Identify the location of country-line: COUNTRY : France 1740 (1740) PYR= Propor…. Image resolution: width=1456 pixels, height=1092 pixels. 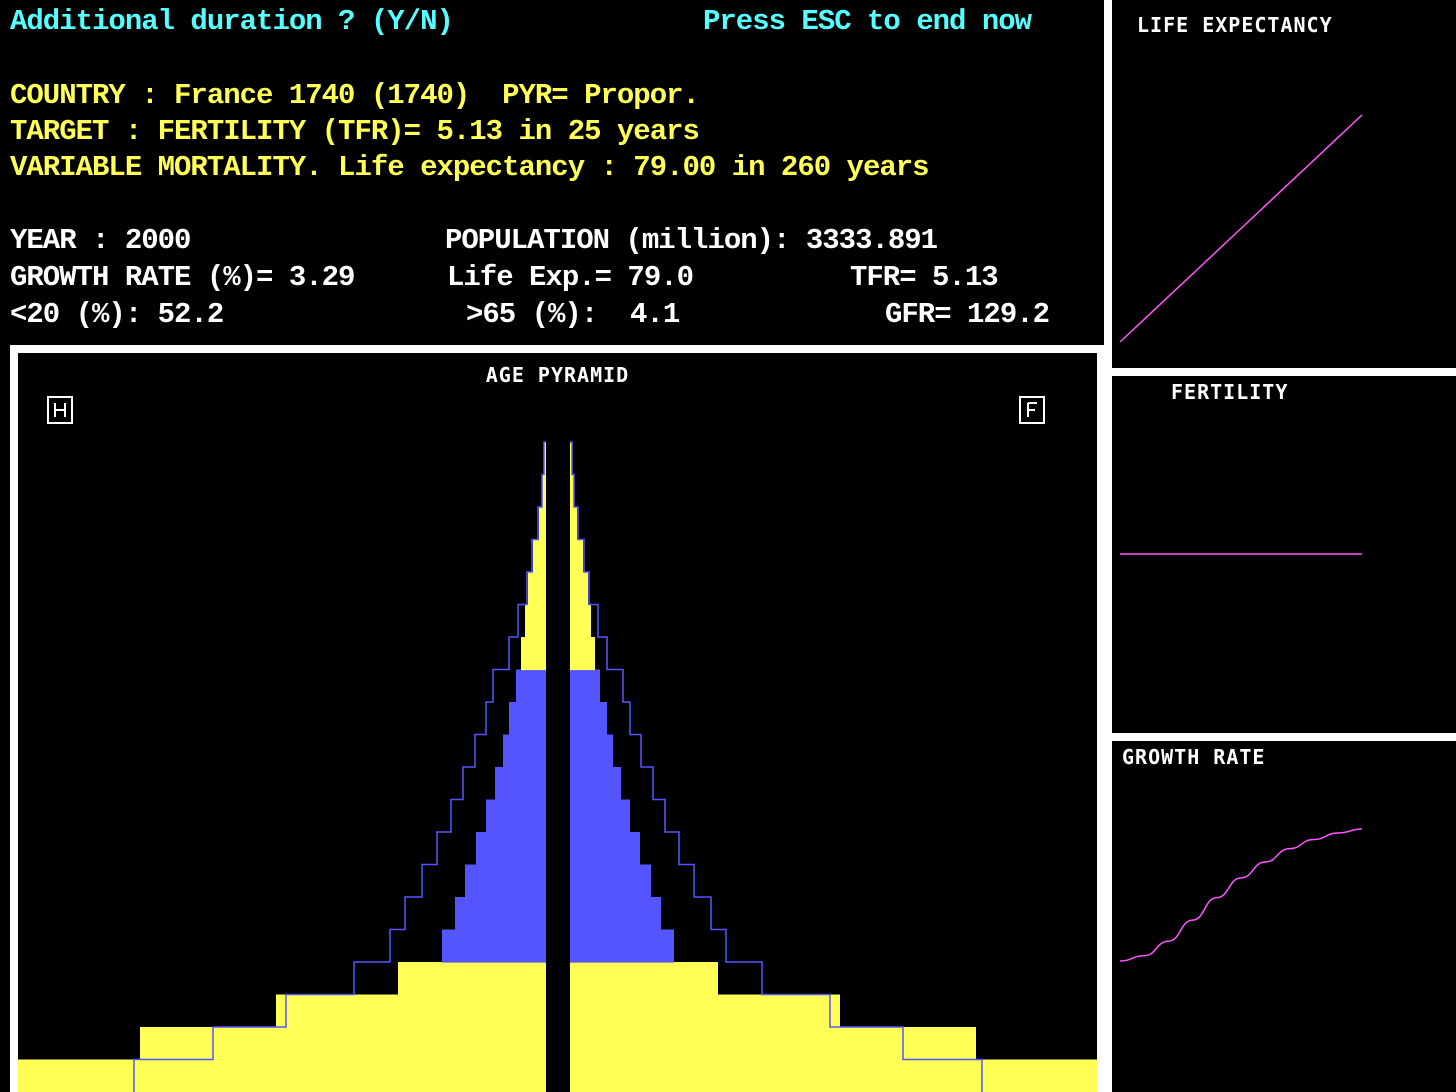
(355, 95).